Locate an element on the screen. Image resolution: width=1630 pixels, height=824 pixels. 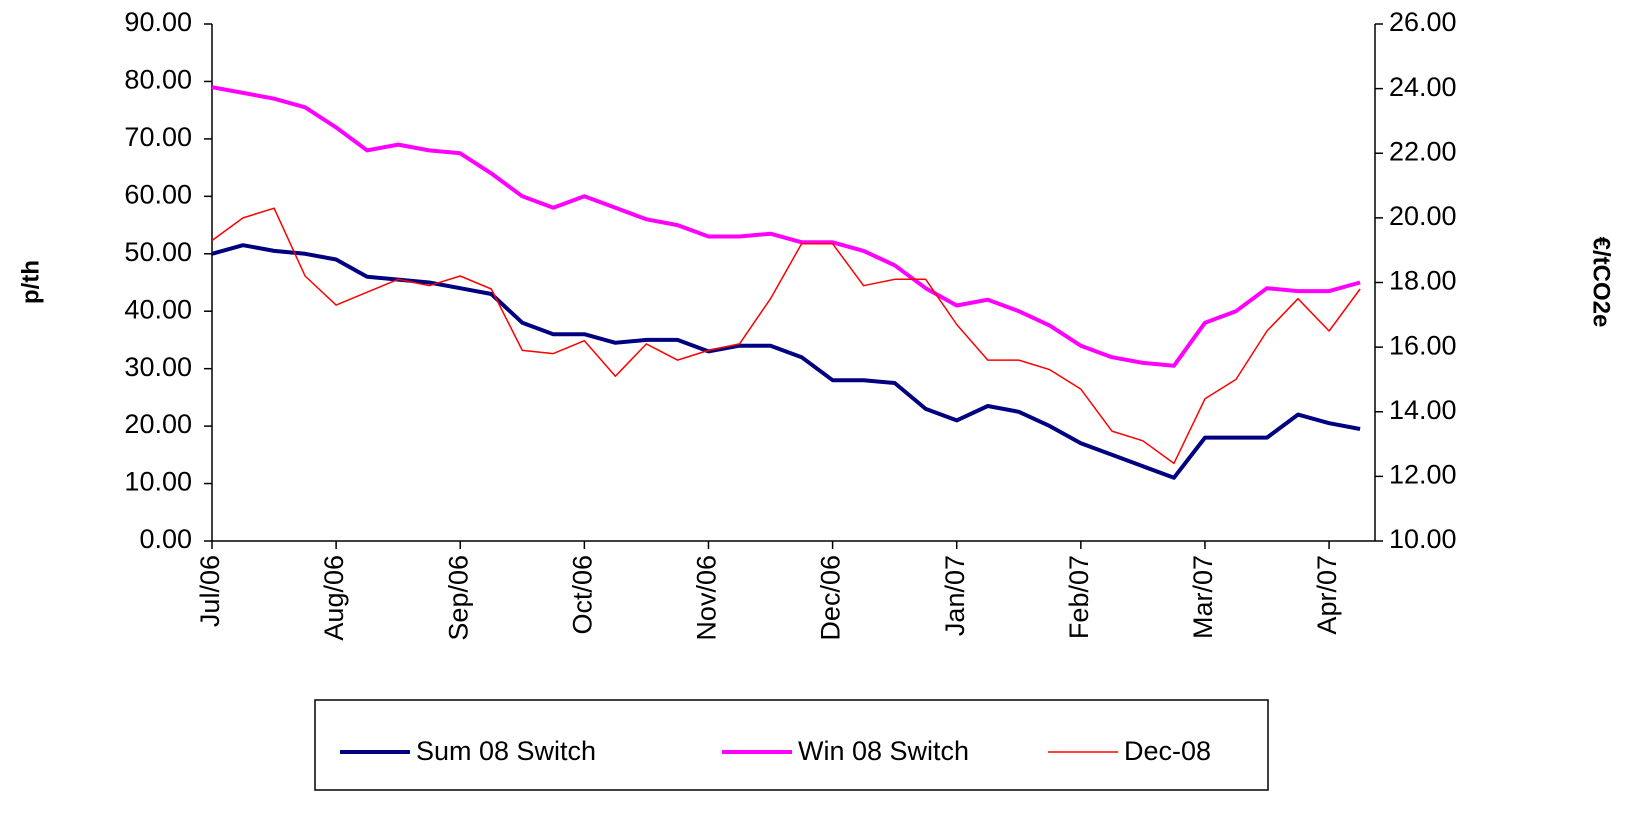
y-tick-label: 10.00 is located at coordinates (158, 482).